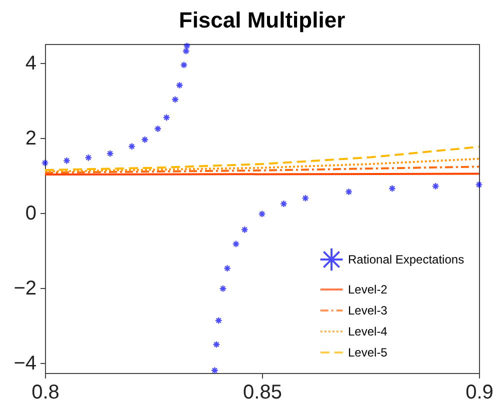 This screenshot has width=499, height=414. Describe the element at coordinates (480, 393) in the screenshot. I see `x-tick-label: 0.9` at that location.